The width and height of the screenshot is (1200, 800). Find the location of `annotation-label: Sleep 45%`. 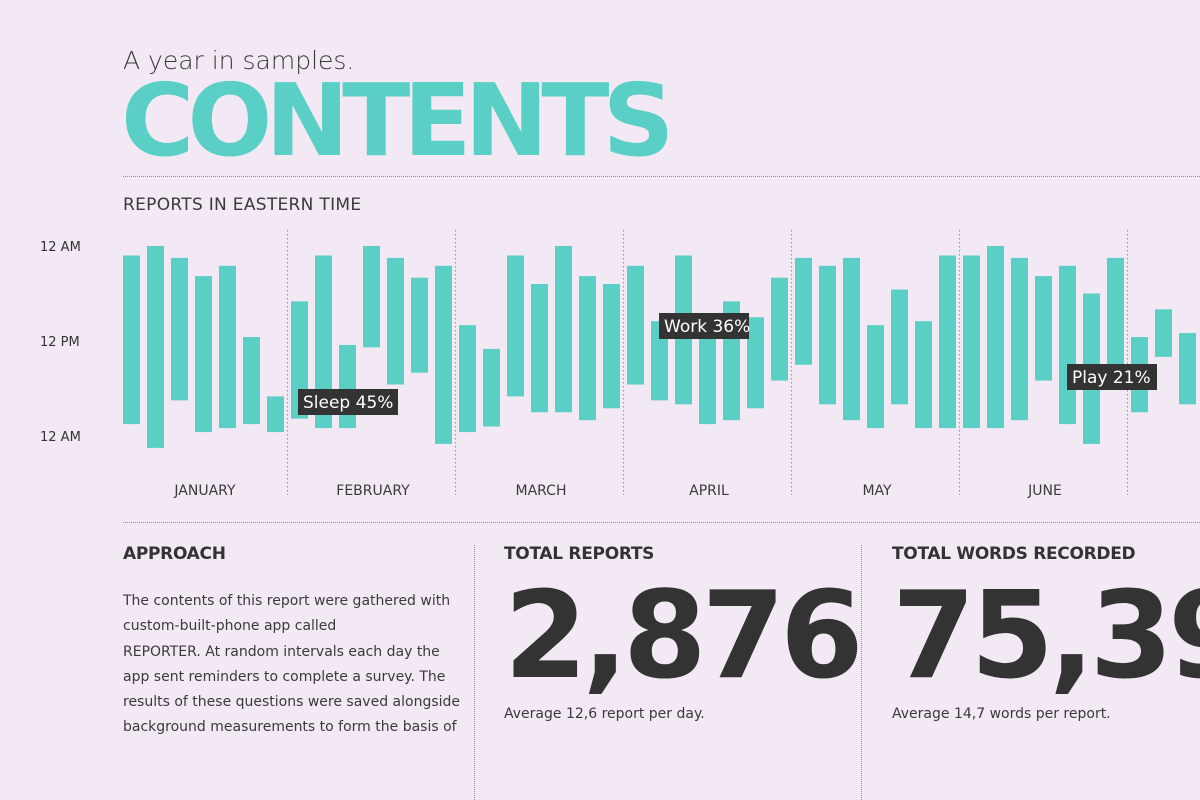

annotation-label: Sleep 45% is located at coordinates (348, 403).